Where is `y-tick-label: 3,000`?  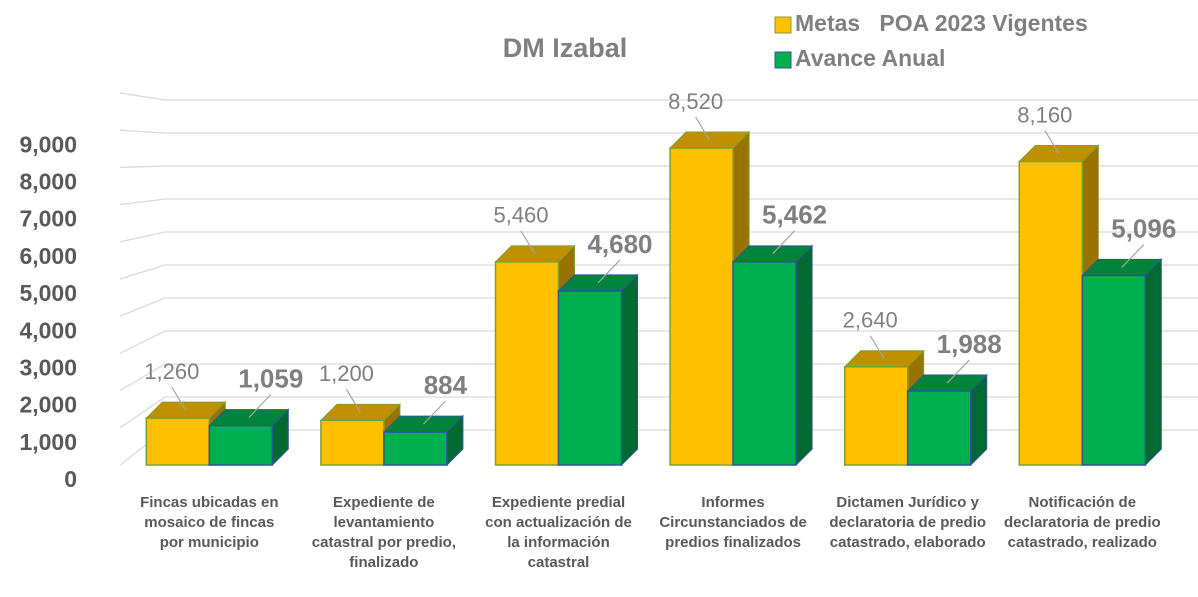
y-tick-label: 3,000 is located at coordinates (48, 367).